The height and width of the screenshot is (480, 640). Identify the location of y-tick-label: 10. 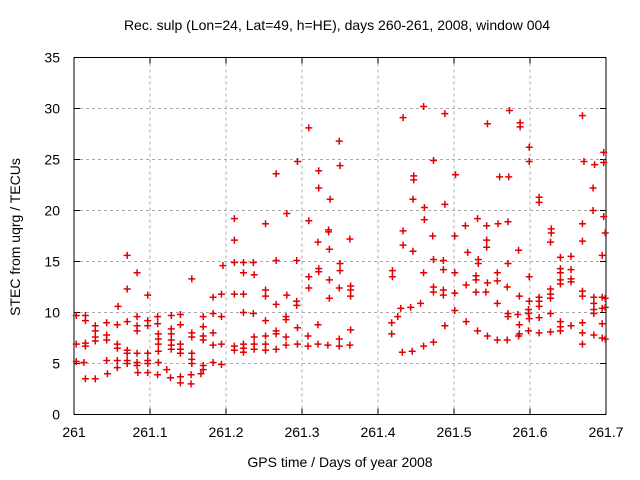
(52, 313).